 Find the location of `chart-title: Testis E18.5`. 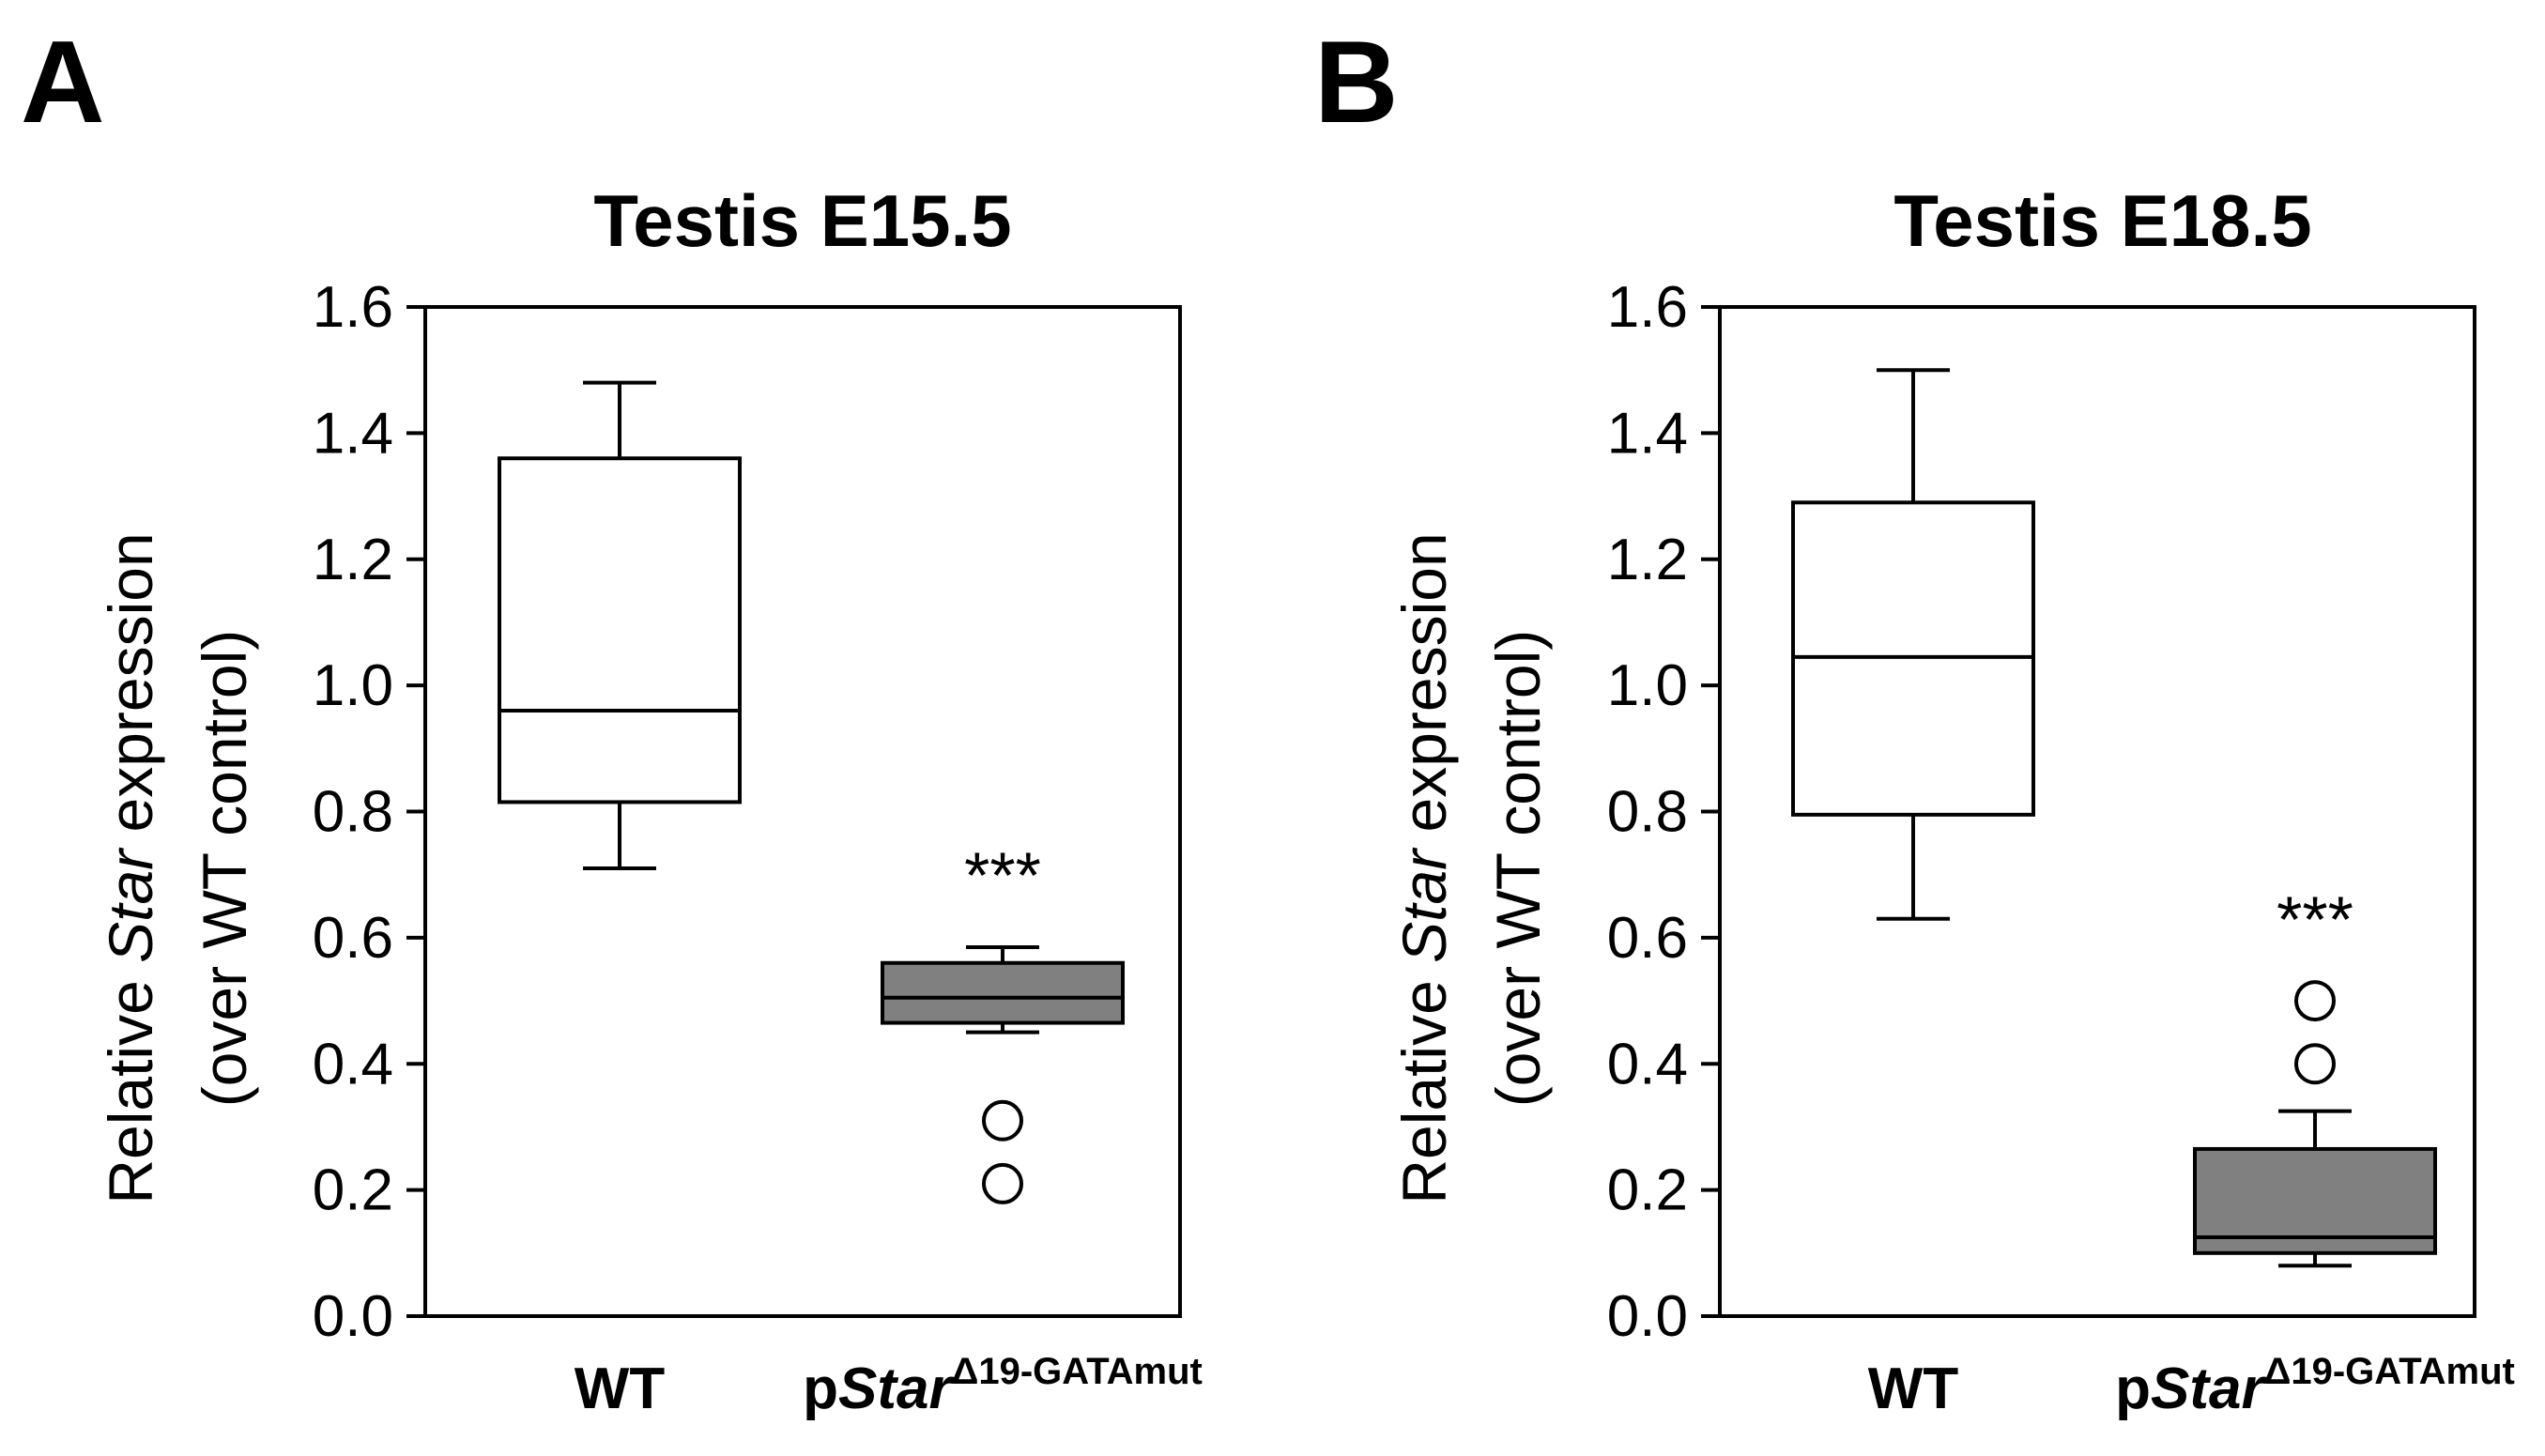

chart-title: Testis E18.5 is located at coordinates (2102, 220).